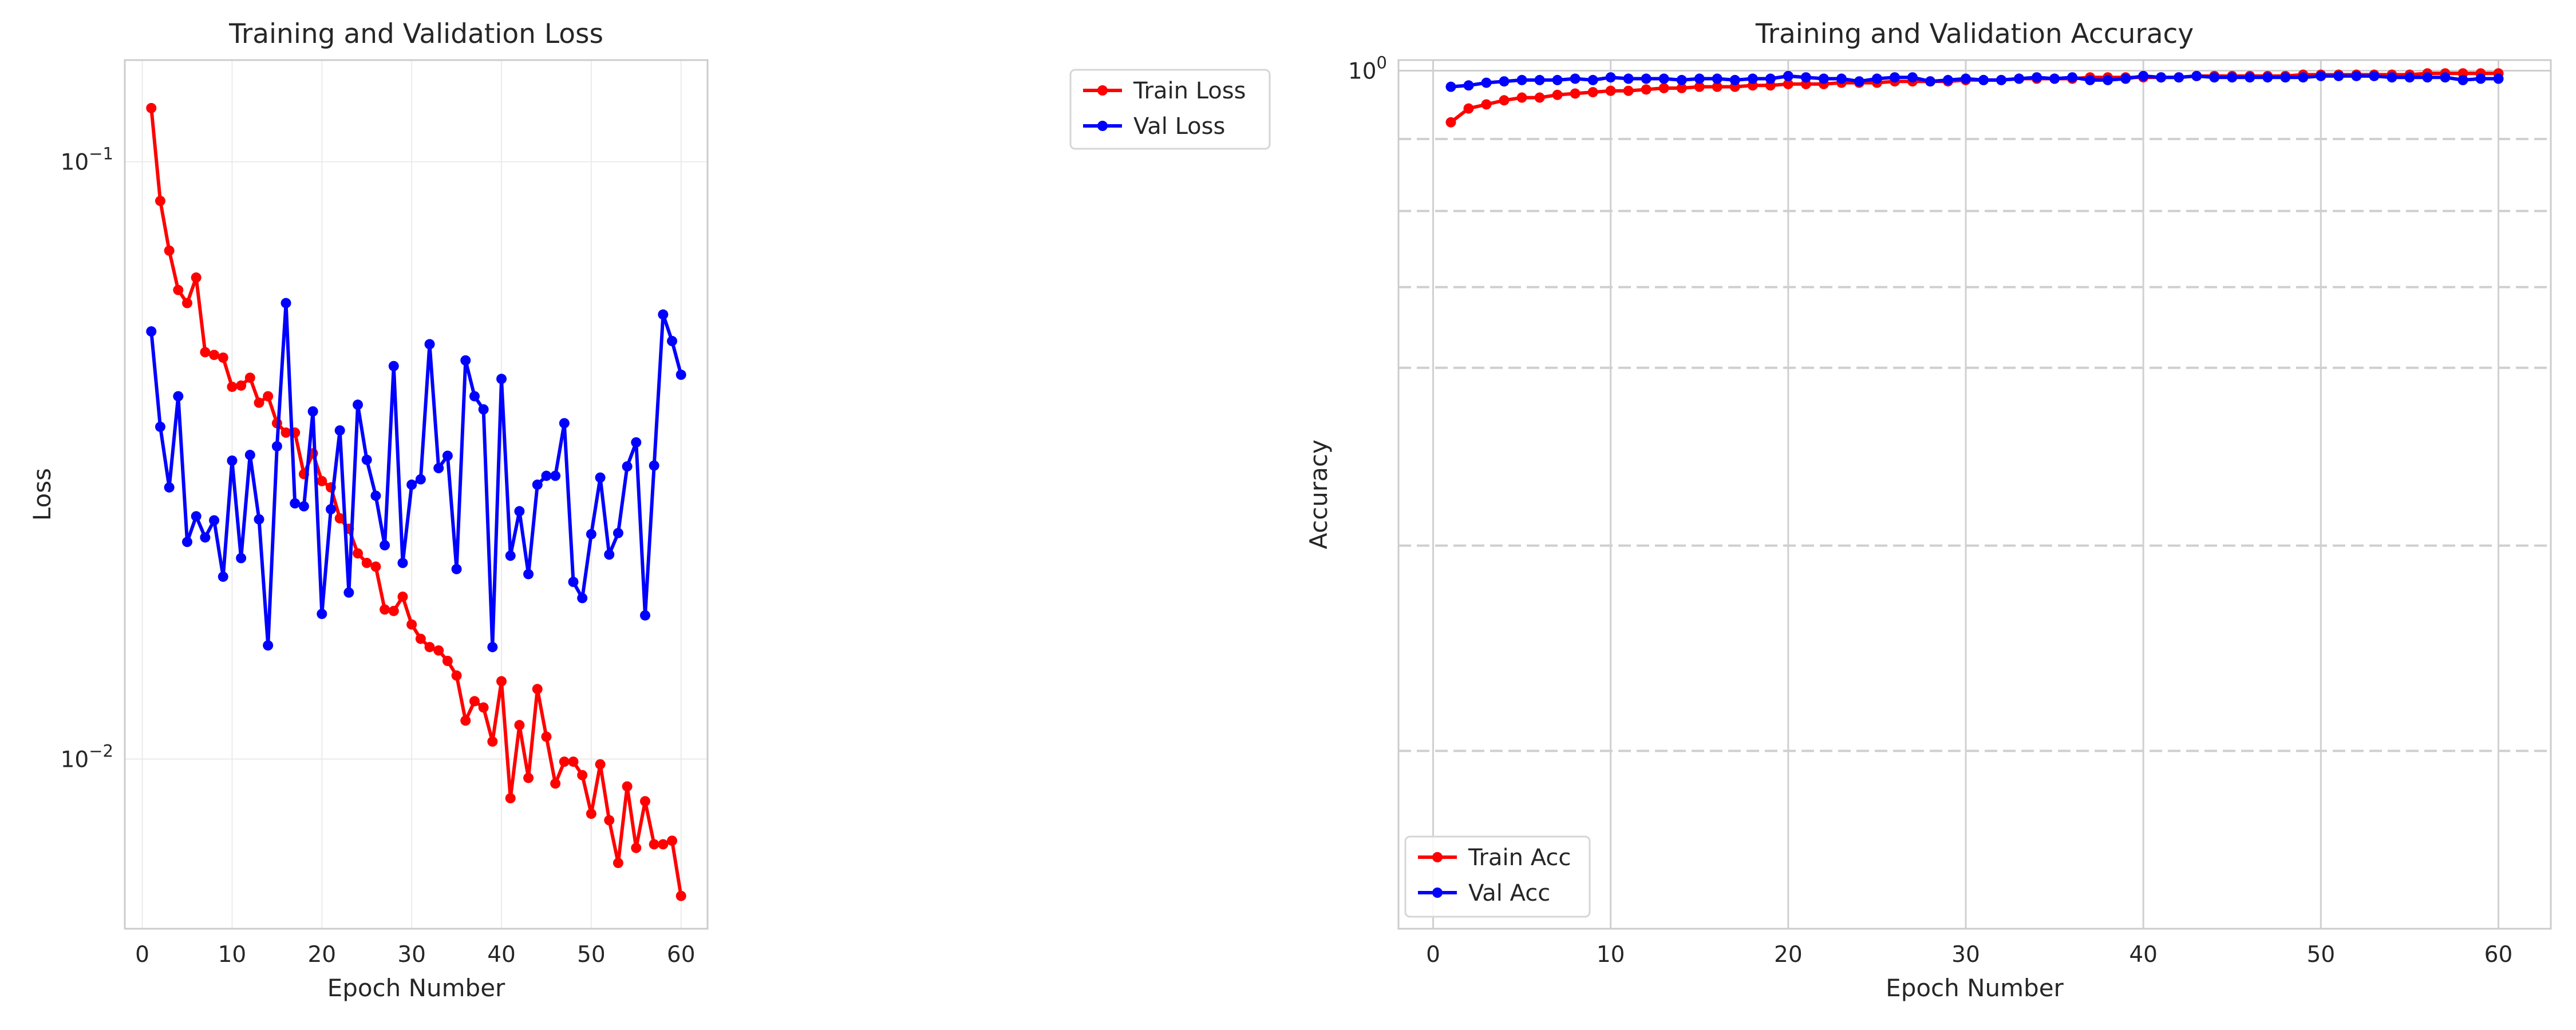 This screenshot has height=1030, width=2576. I want to click on chart-title: Training and Validation Loss, so click(415, 34).